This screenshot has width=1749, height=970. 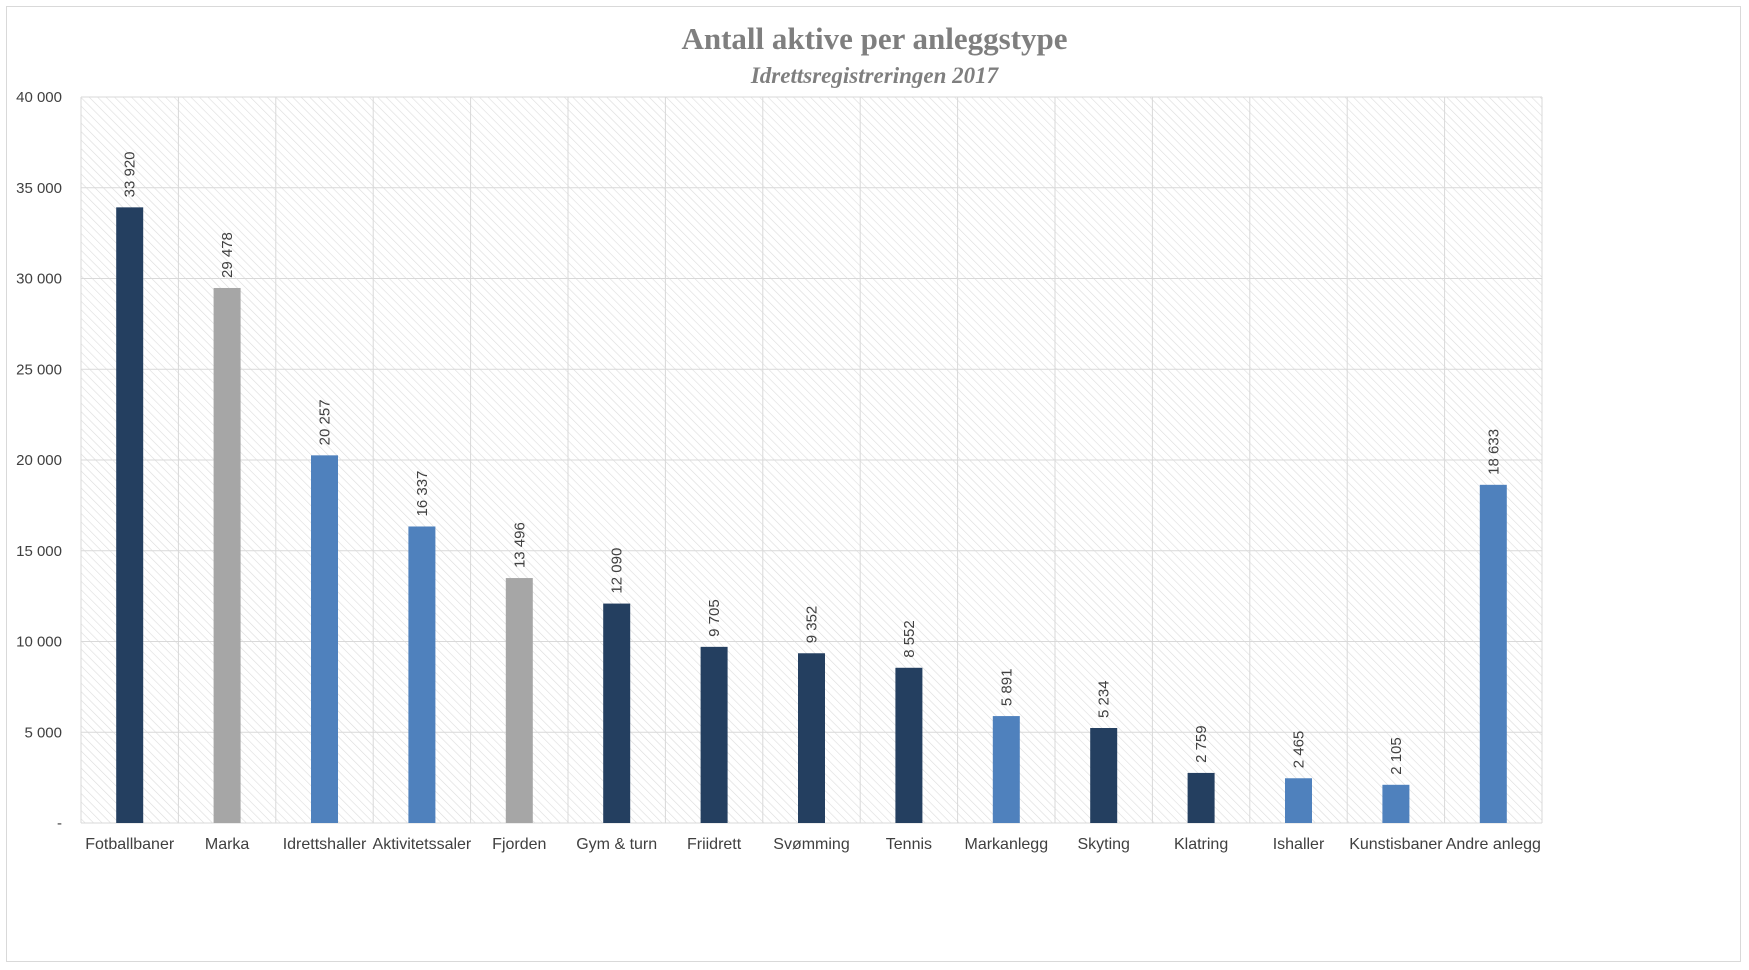 What do you see at coordinates (714, 844) in the screenshot?
I see `x-tick-label: Friidrett` at bounding box center [714, 844].